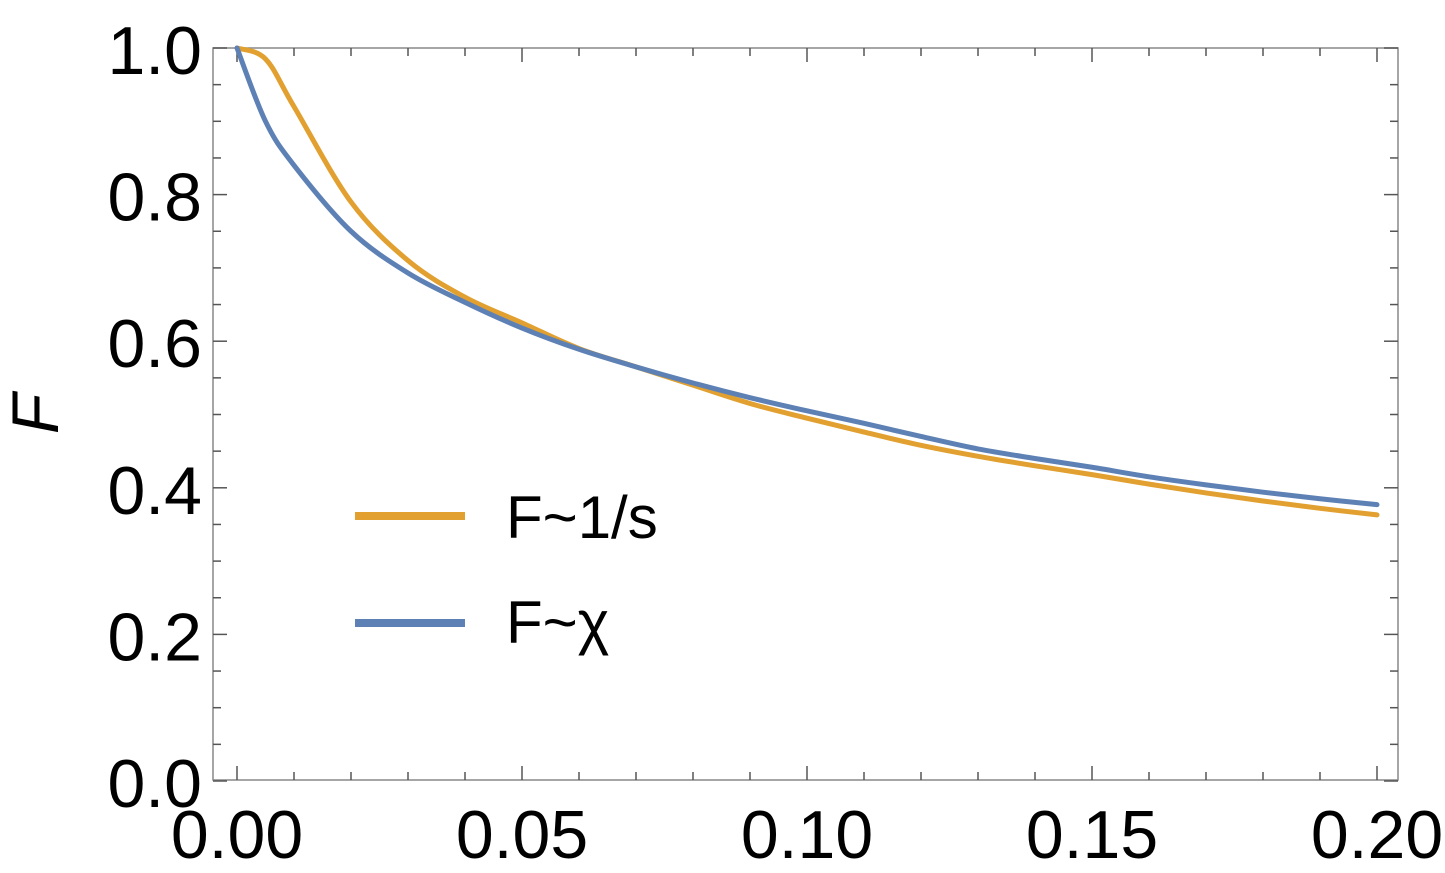  What do you see at coordinates (36, 412) in the screenshot?
I see `y-axis-title: F` at bounding box center [36, 412].